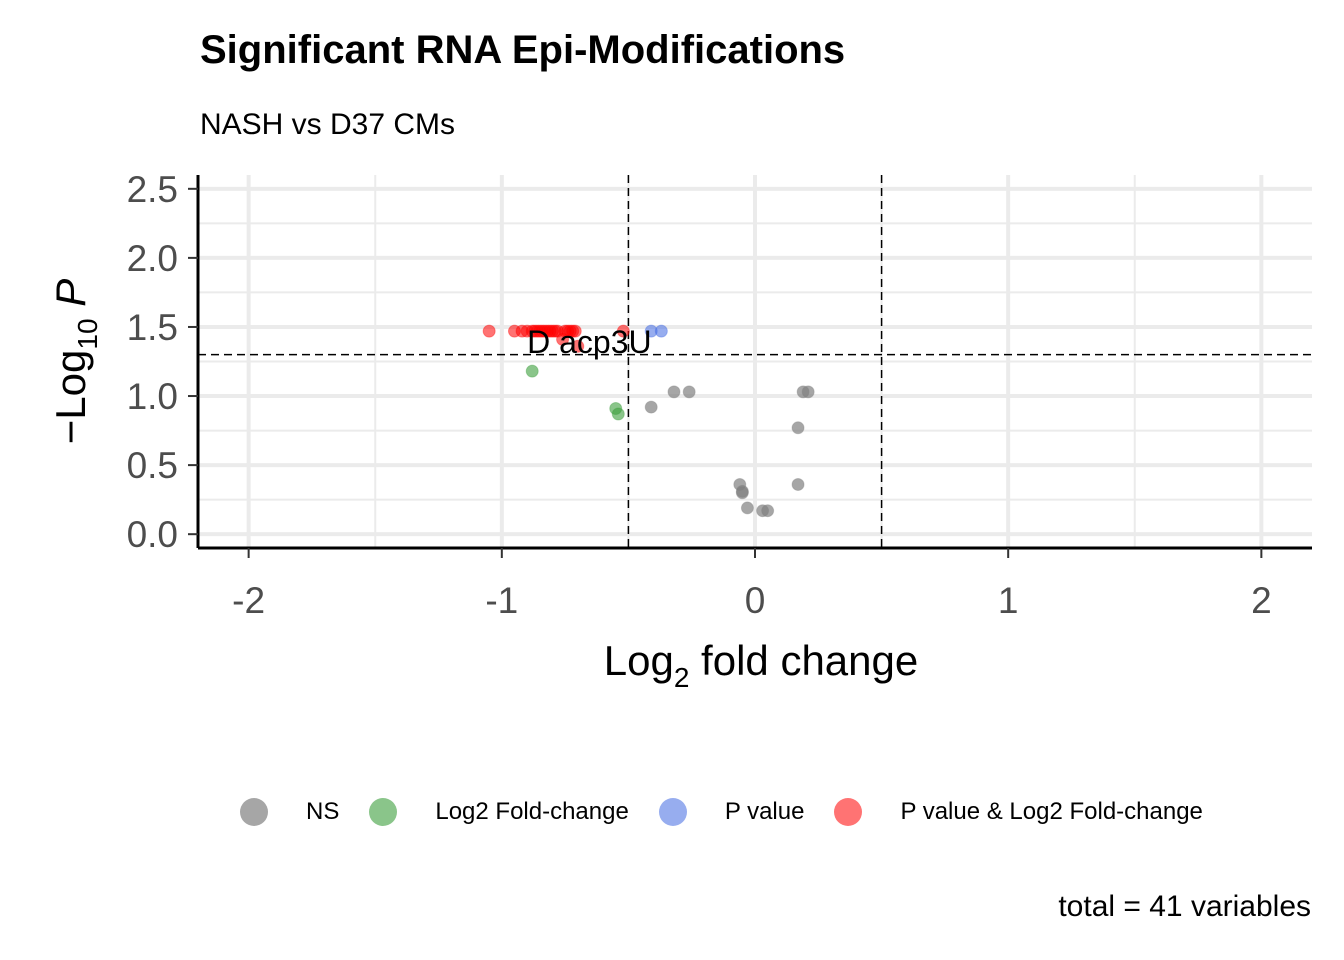 Image resolution: width=1344 pixels, height=960 pixels. Describe the element at coordinates (589, 342) in the screenshot. I see `point-label: D acp3U` at that location.